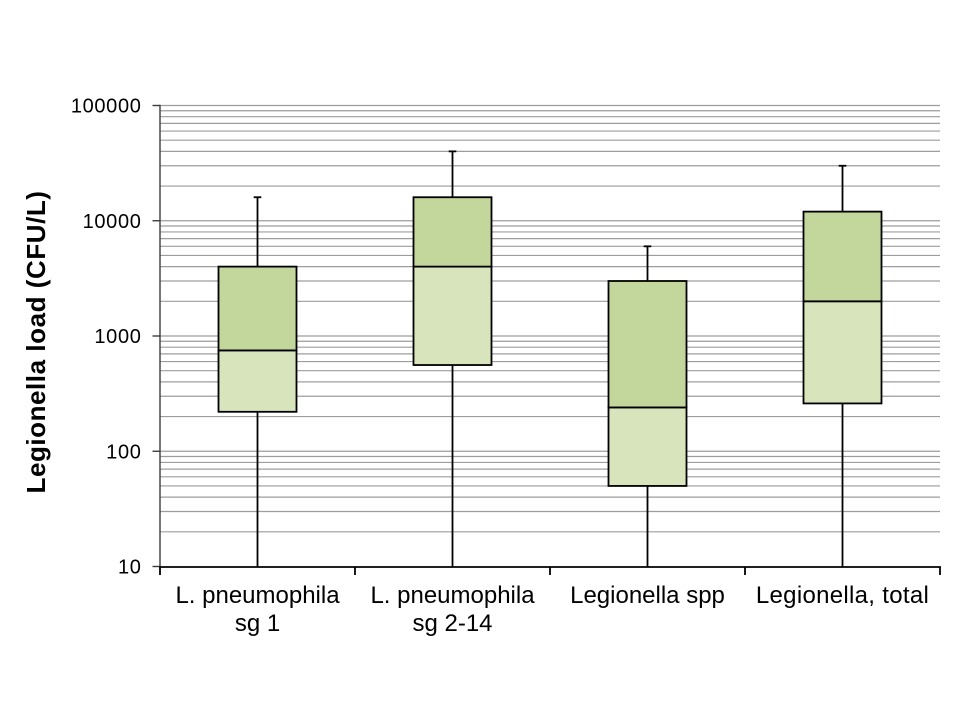 Image resolution: width=960 pixels, height=720 pixels. Describe the element at coordinates (842, 595) in the screenshot. I see `svg-text: Legionella, total` at that location.